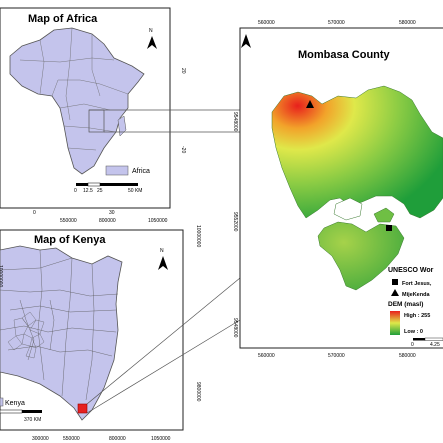 This screenshot has height=443, width=443. Describe the element at coordinates (407, 356) in the screenshot. I see `x-label: 580000` at that location.